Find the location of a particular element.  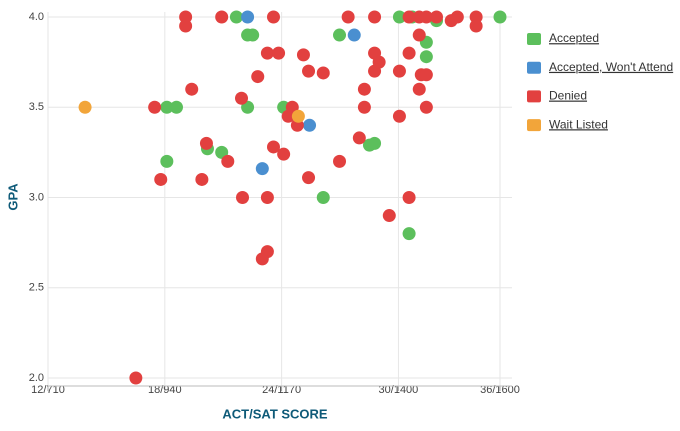

legend-label: Accepted is located at coordinates (574, 38).